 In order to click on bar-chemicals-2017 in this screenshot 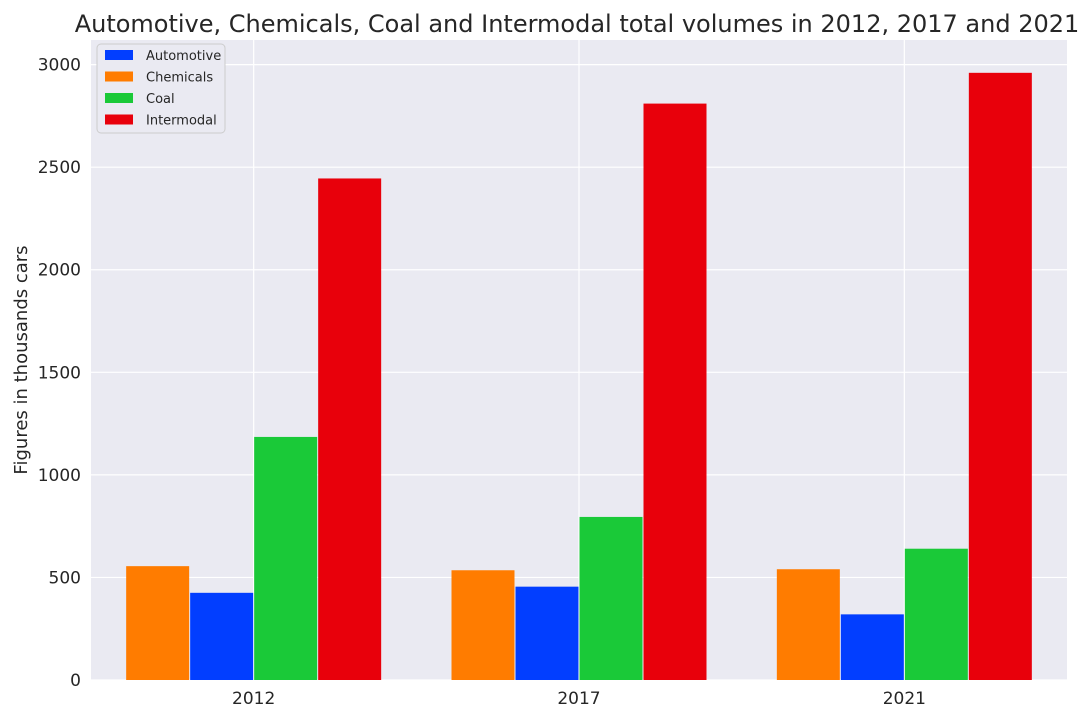, I will do `click(483, 625)`.